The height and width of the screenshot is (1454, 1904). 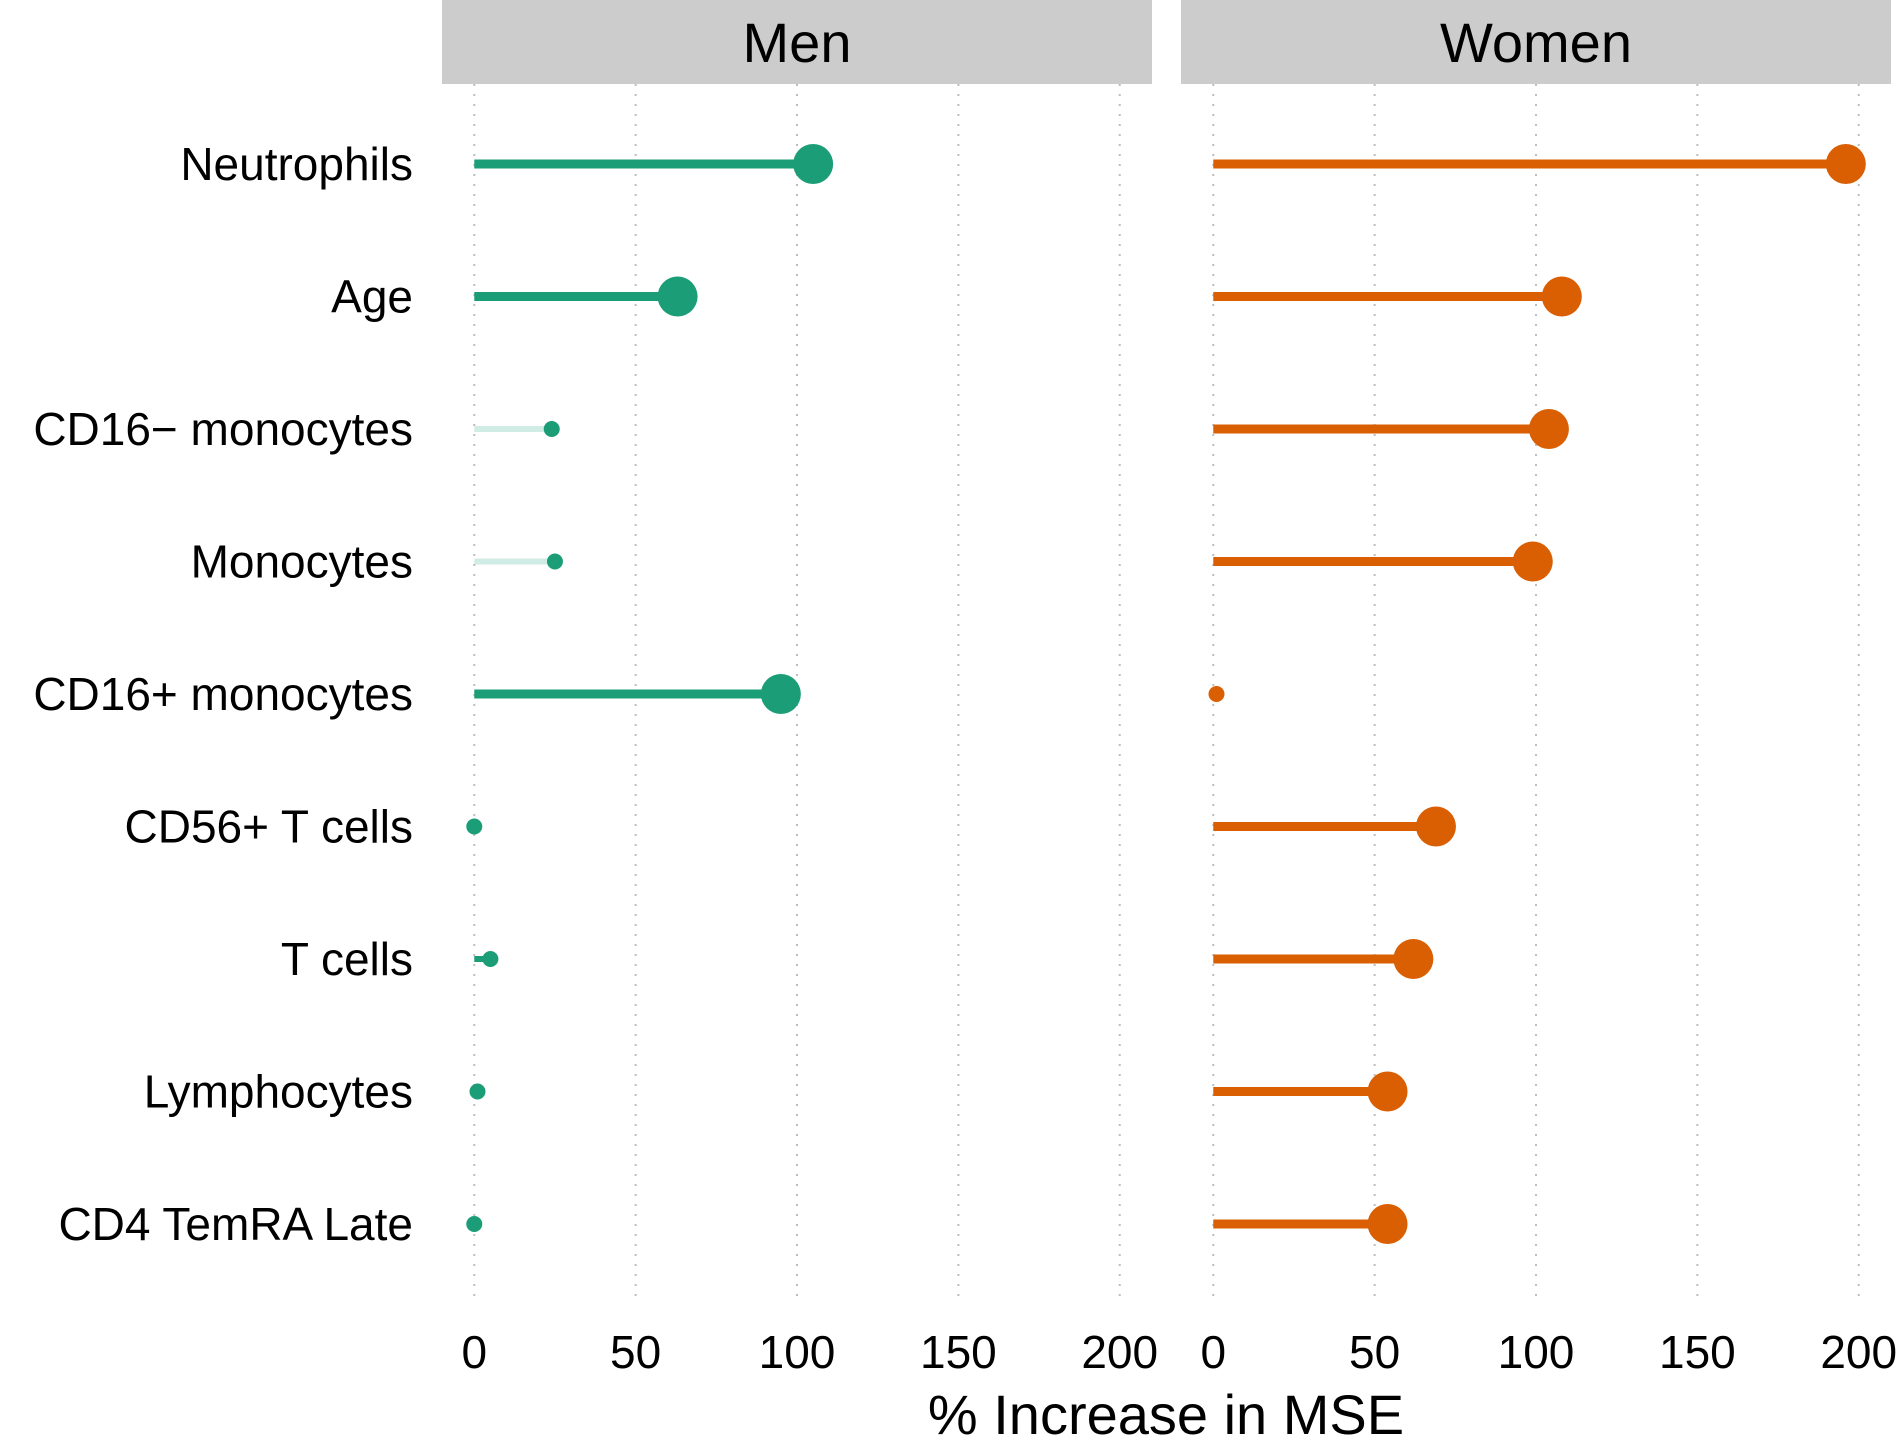 What do you see at coordinates (635, 1352) in the screenshot?
I see `tick-label-men-50: 50` at bounding box center [635, 1352].